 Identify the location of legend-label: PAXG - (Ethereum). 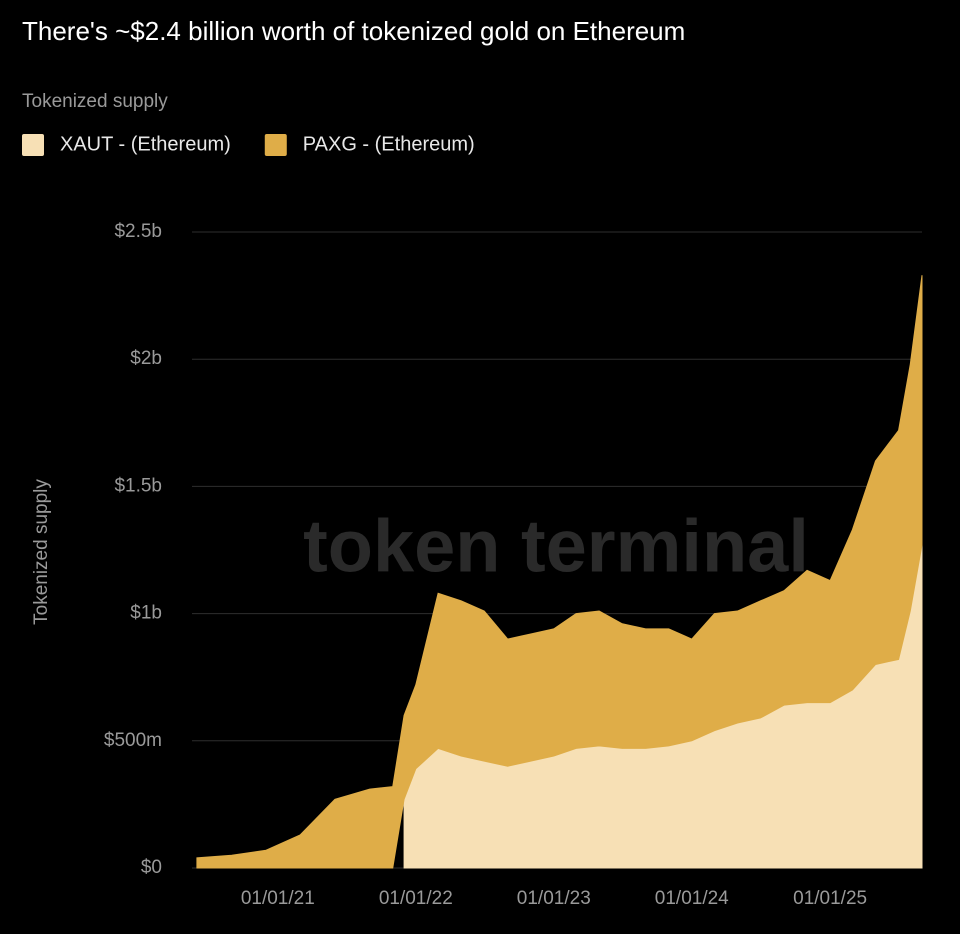
(389, 144).